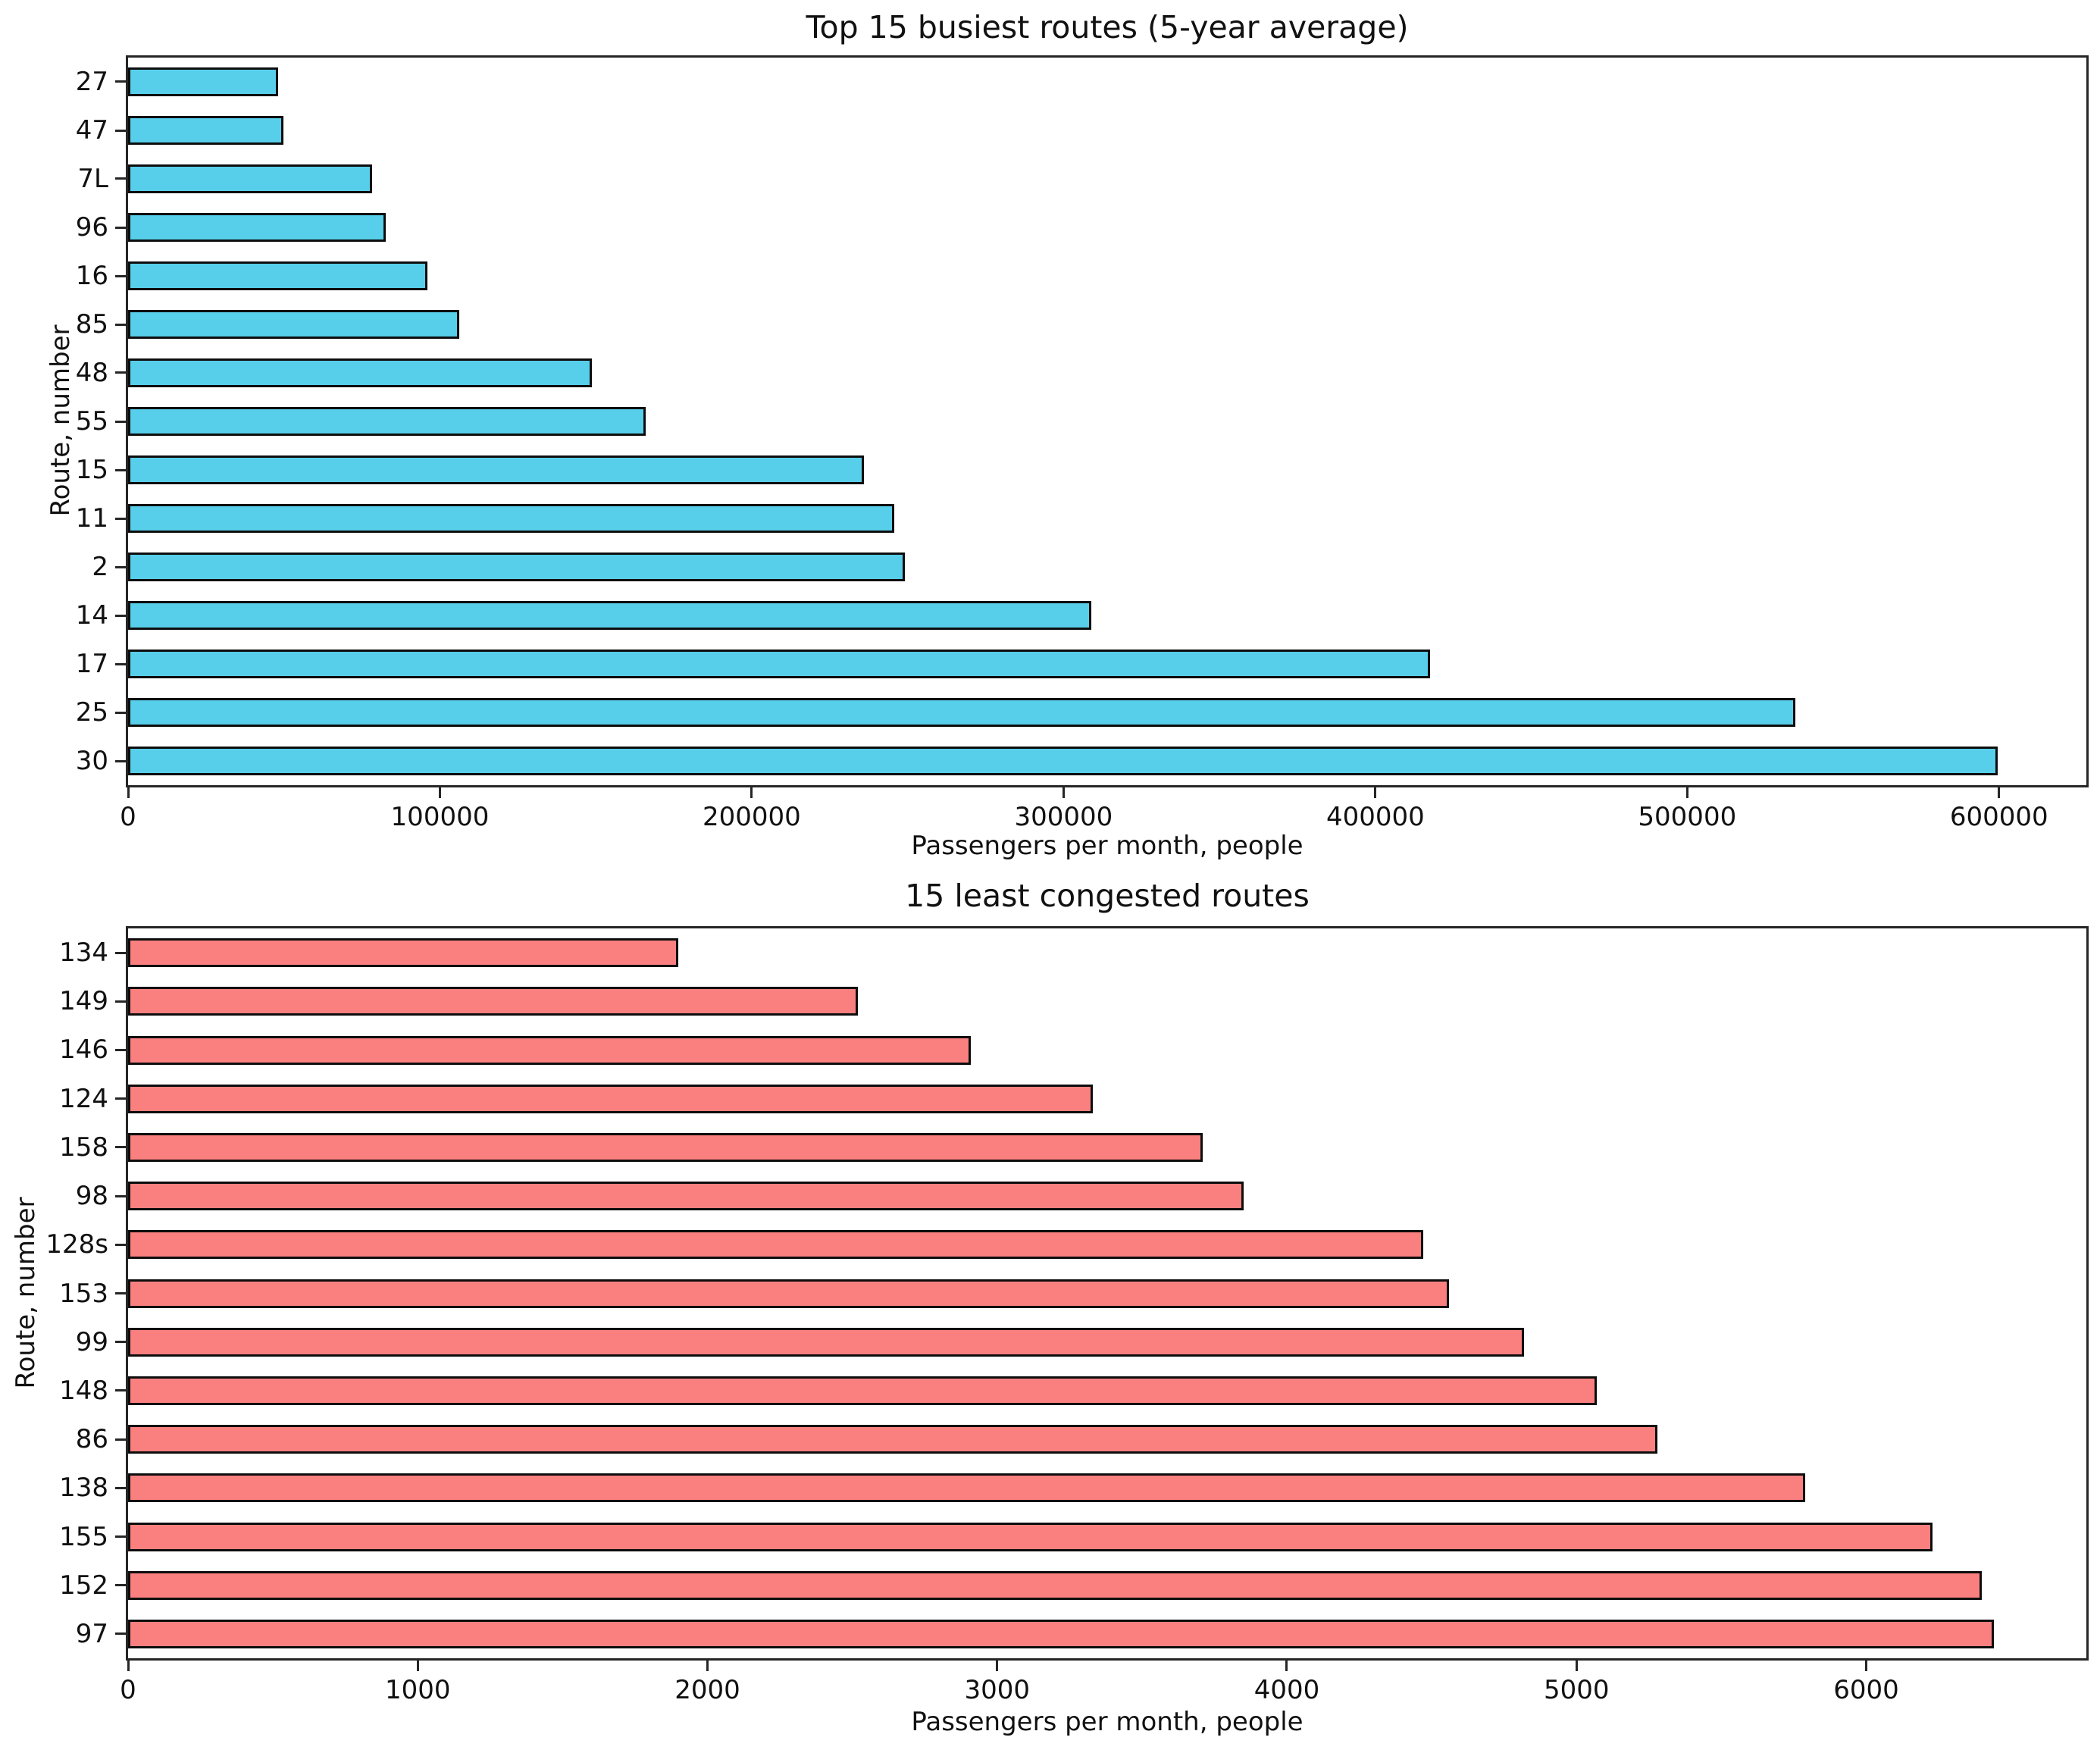  Describe the element at coordinates (91, 324) in the screenshot. I see `y-tick-label-85: 85` at that location.